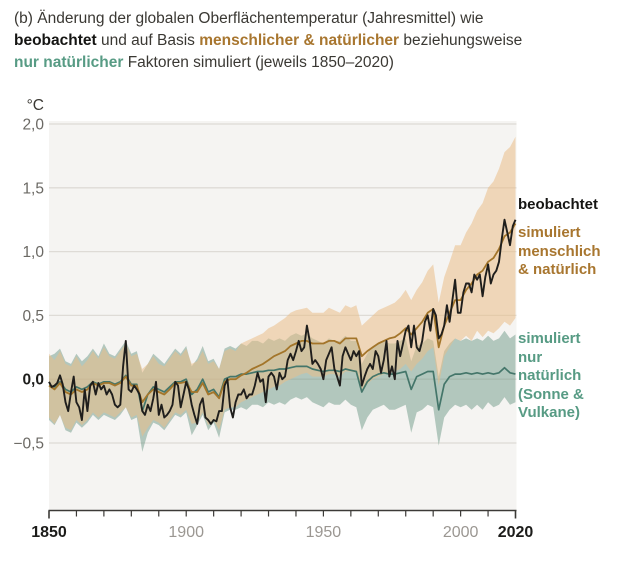  I want to click on legend-simulated-human-natural: simuliert menschlich & natürlich, so click(559, 251).